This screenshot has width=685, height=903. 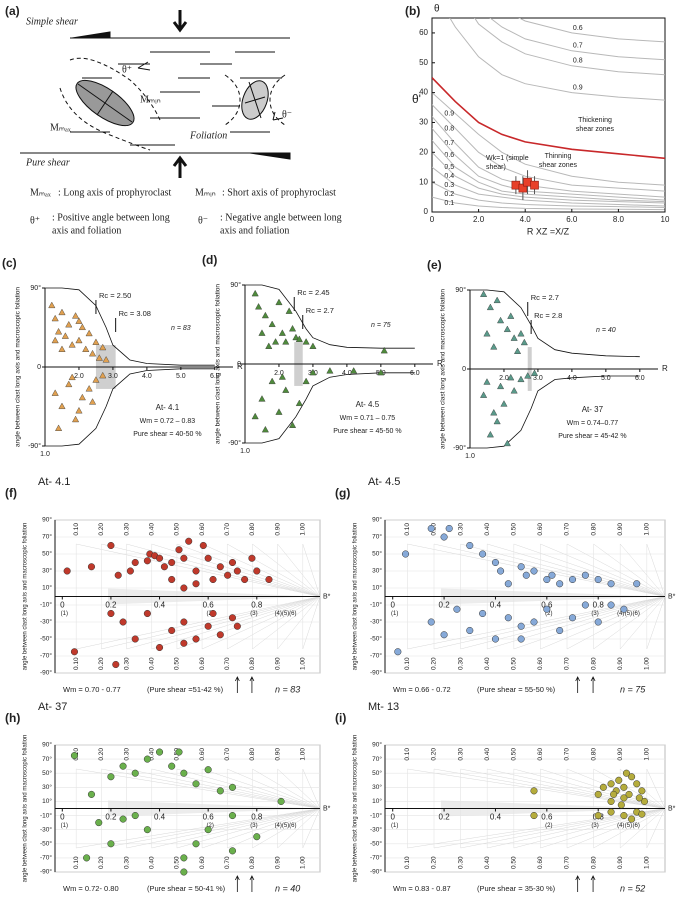 I want to click on legend-symbol: Mₘᵢₙ, so click(x=205, y=192).